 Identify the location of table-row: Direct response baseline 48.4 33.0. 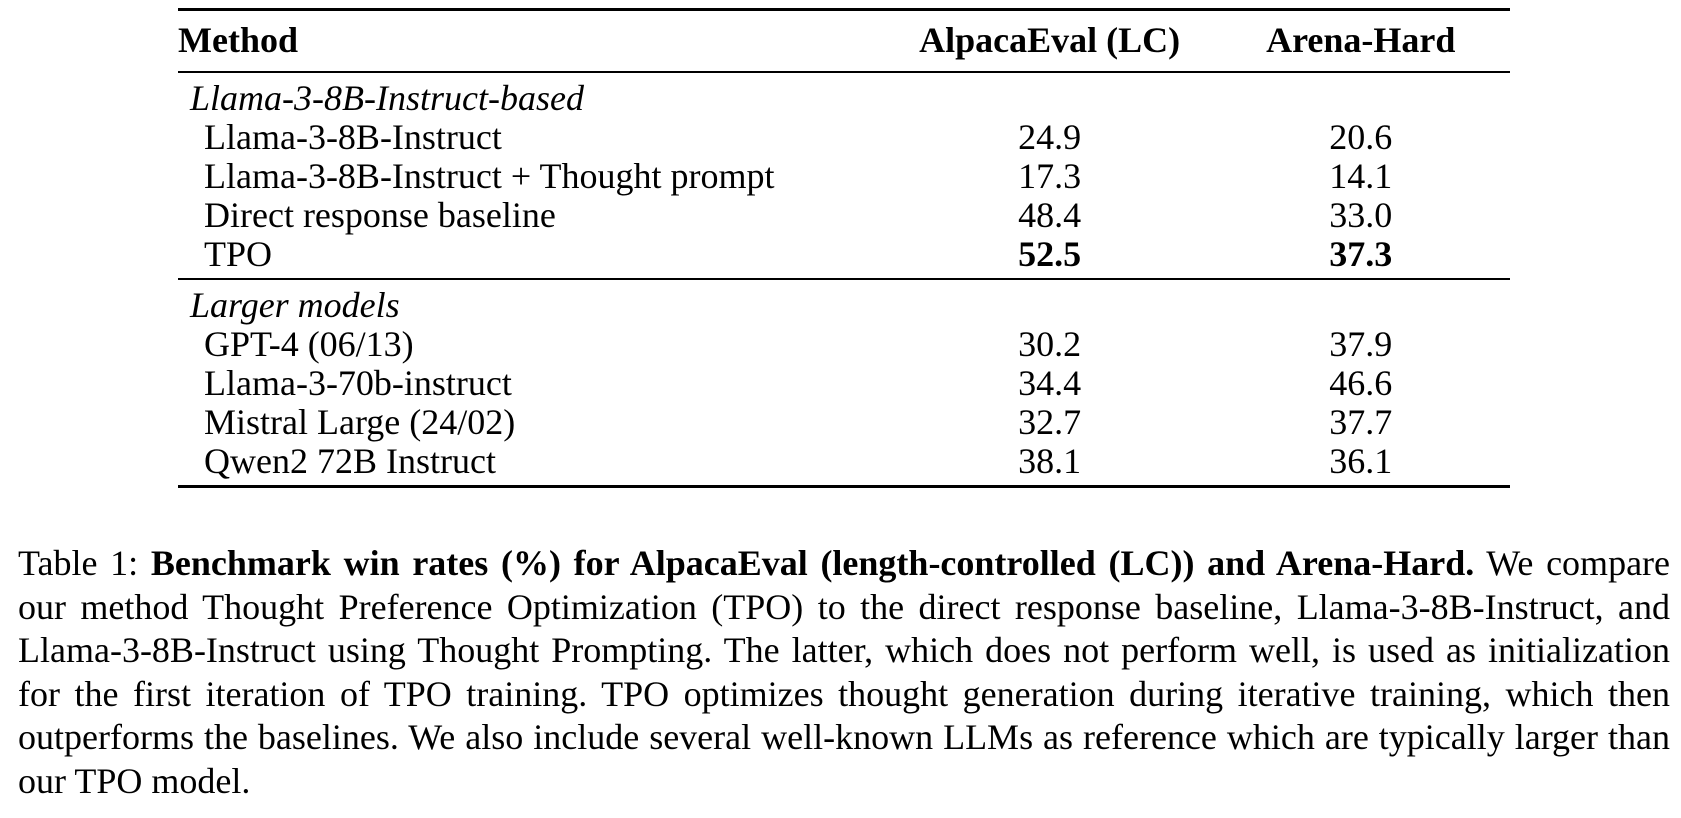
(844, 215).